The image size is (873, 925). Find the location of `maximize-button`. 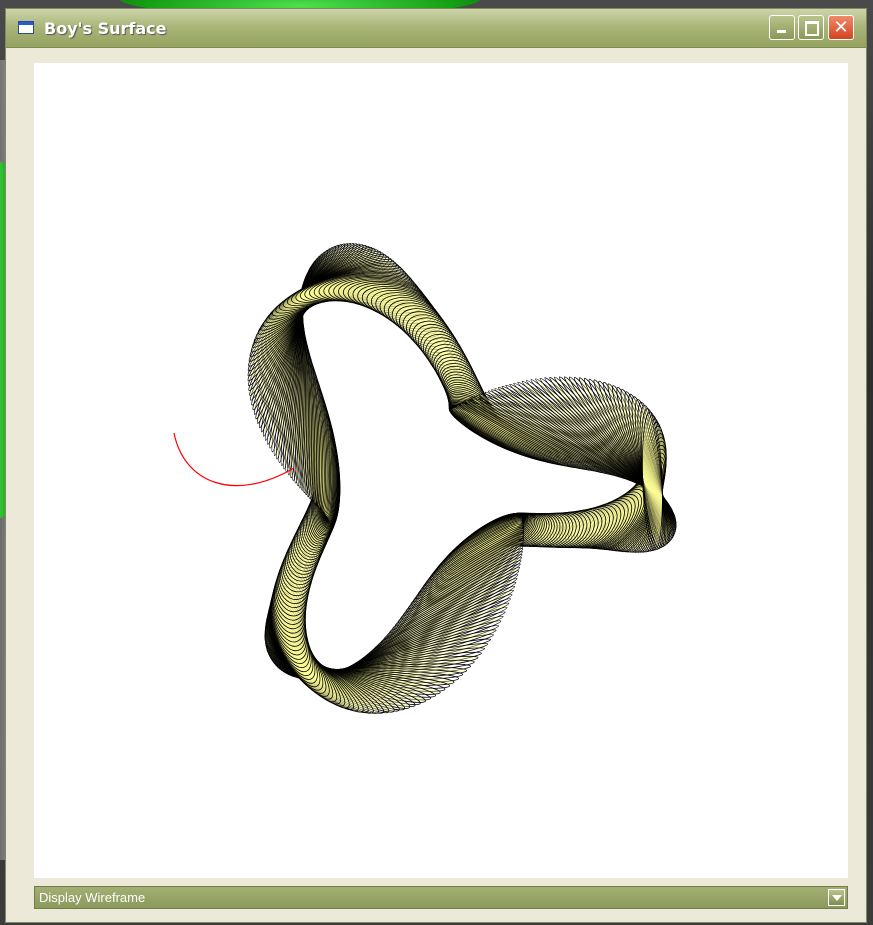

maximize-button is located at coordinates (811, 27).